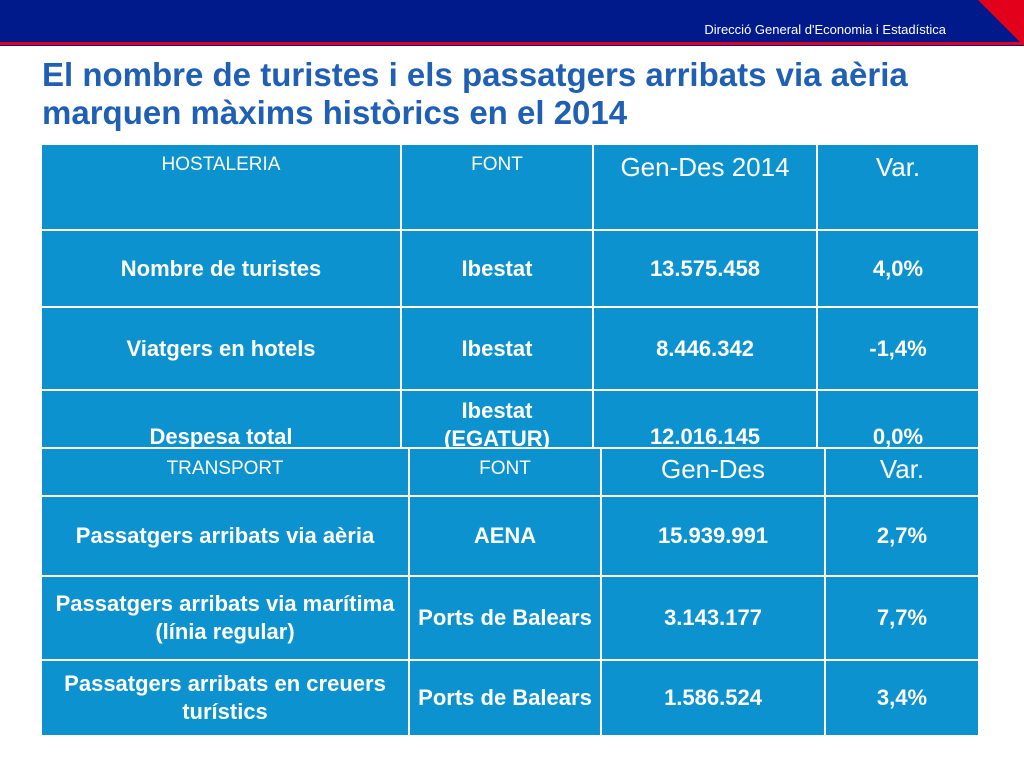  What do you see at coordinates (1001, 23) in the screenshot?
I see `corner-flag-icon` at bounding box center [1001, 23].